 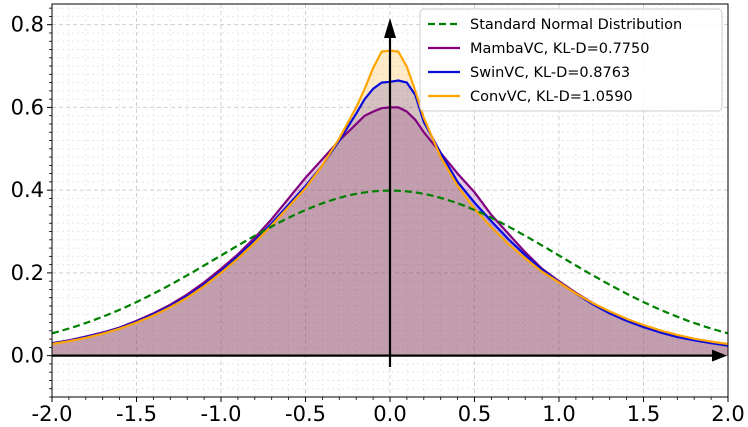 I want to click on legend-label: Standard Normal Distribution, so click(x=576, y=25).